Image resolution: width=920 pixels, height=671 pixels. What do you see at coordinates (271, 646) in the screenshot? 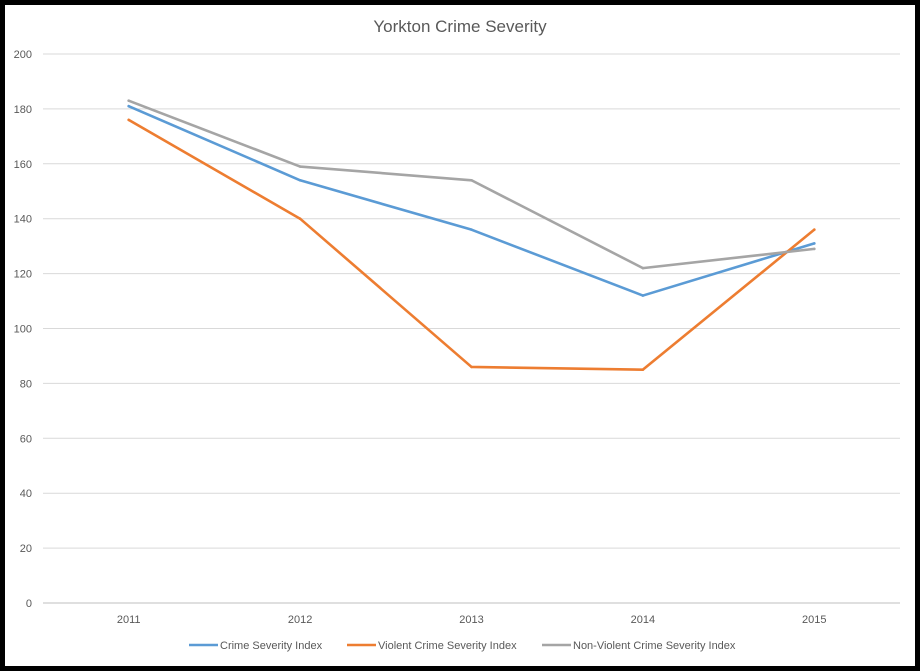
I see `legend-label: Crime Severity Index` at bounding box center [271, 646].